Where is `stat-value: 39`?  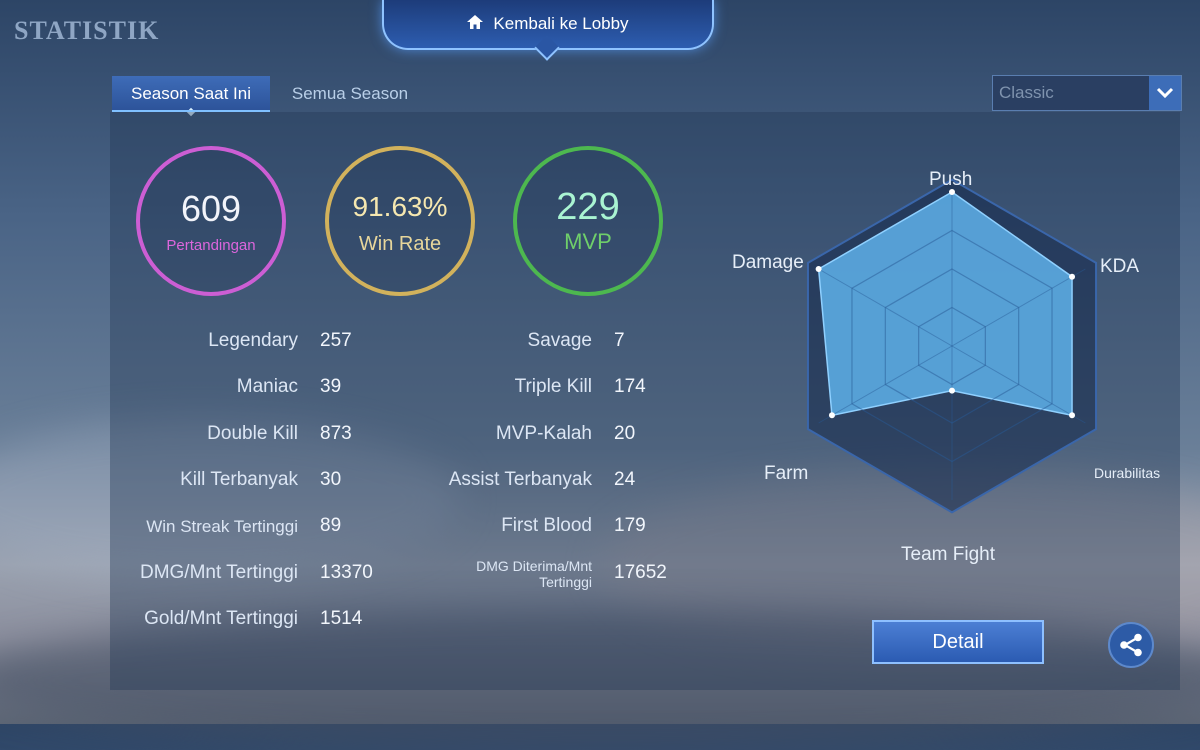 stat-value: 39 is located at coordinates (331, 386).